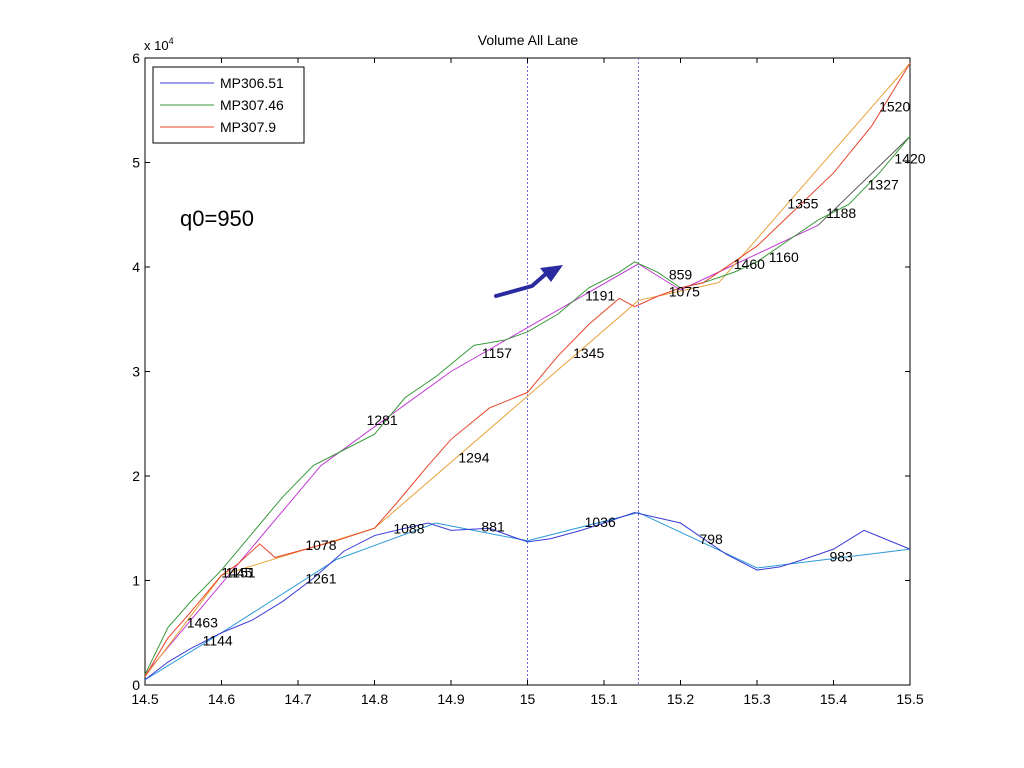 The width and height of the screenshot is (1024, 768). Describe the element at coordinates (450, 699) in the screenshot. I see `x-tick-label: 14.9` at that location.